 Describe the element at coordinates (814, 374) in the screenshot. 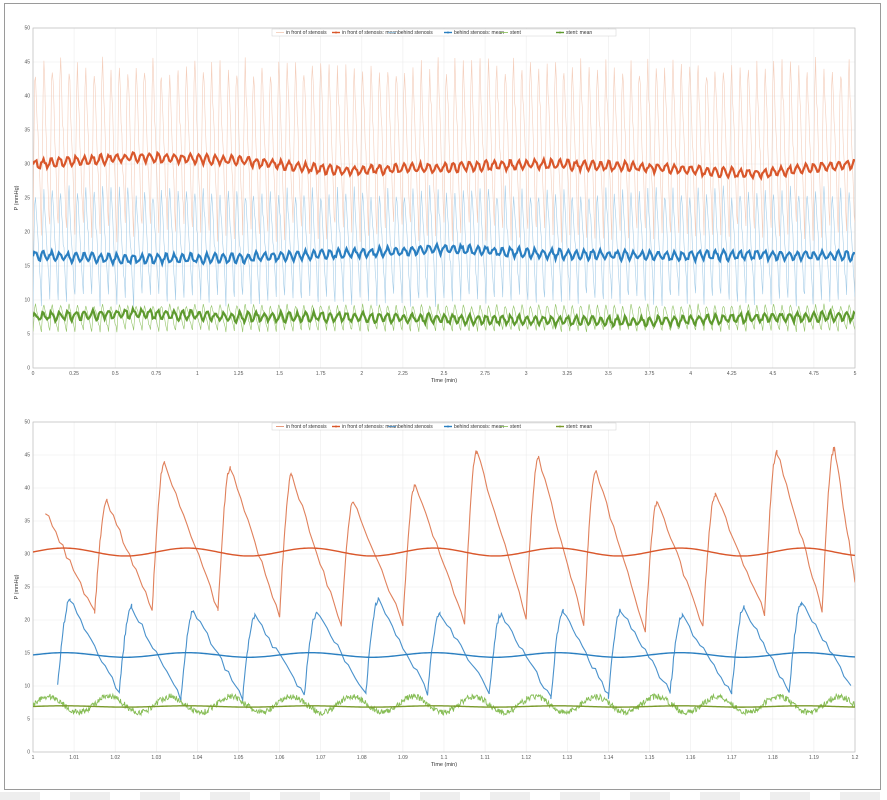

I see `x-tick-label: 4.75` at that location.